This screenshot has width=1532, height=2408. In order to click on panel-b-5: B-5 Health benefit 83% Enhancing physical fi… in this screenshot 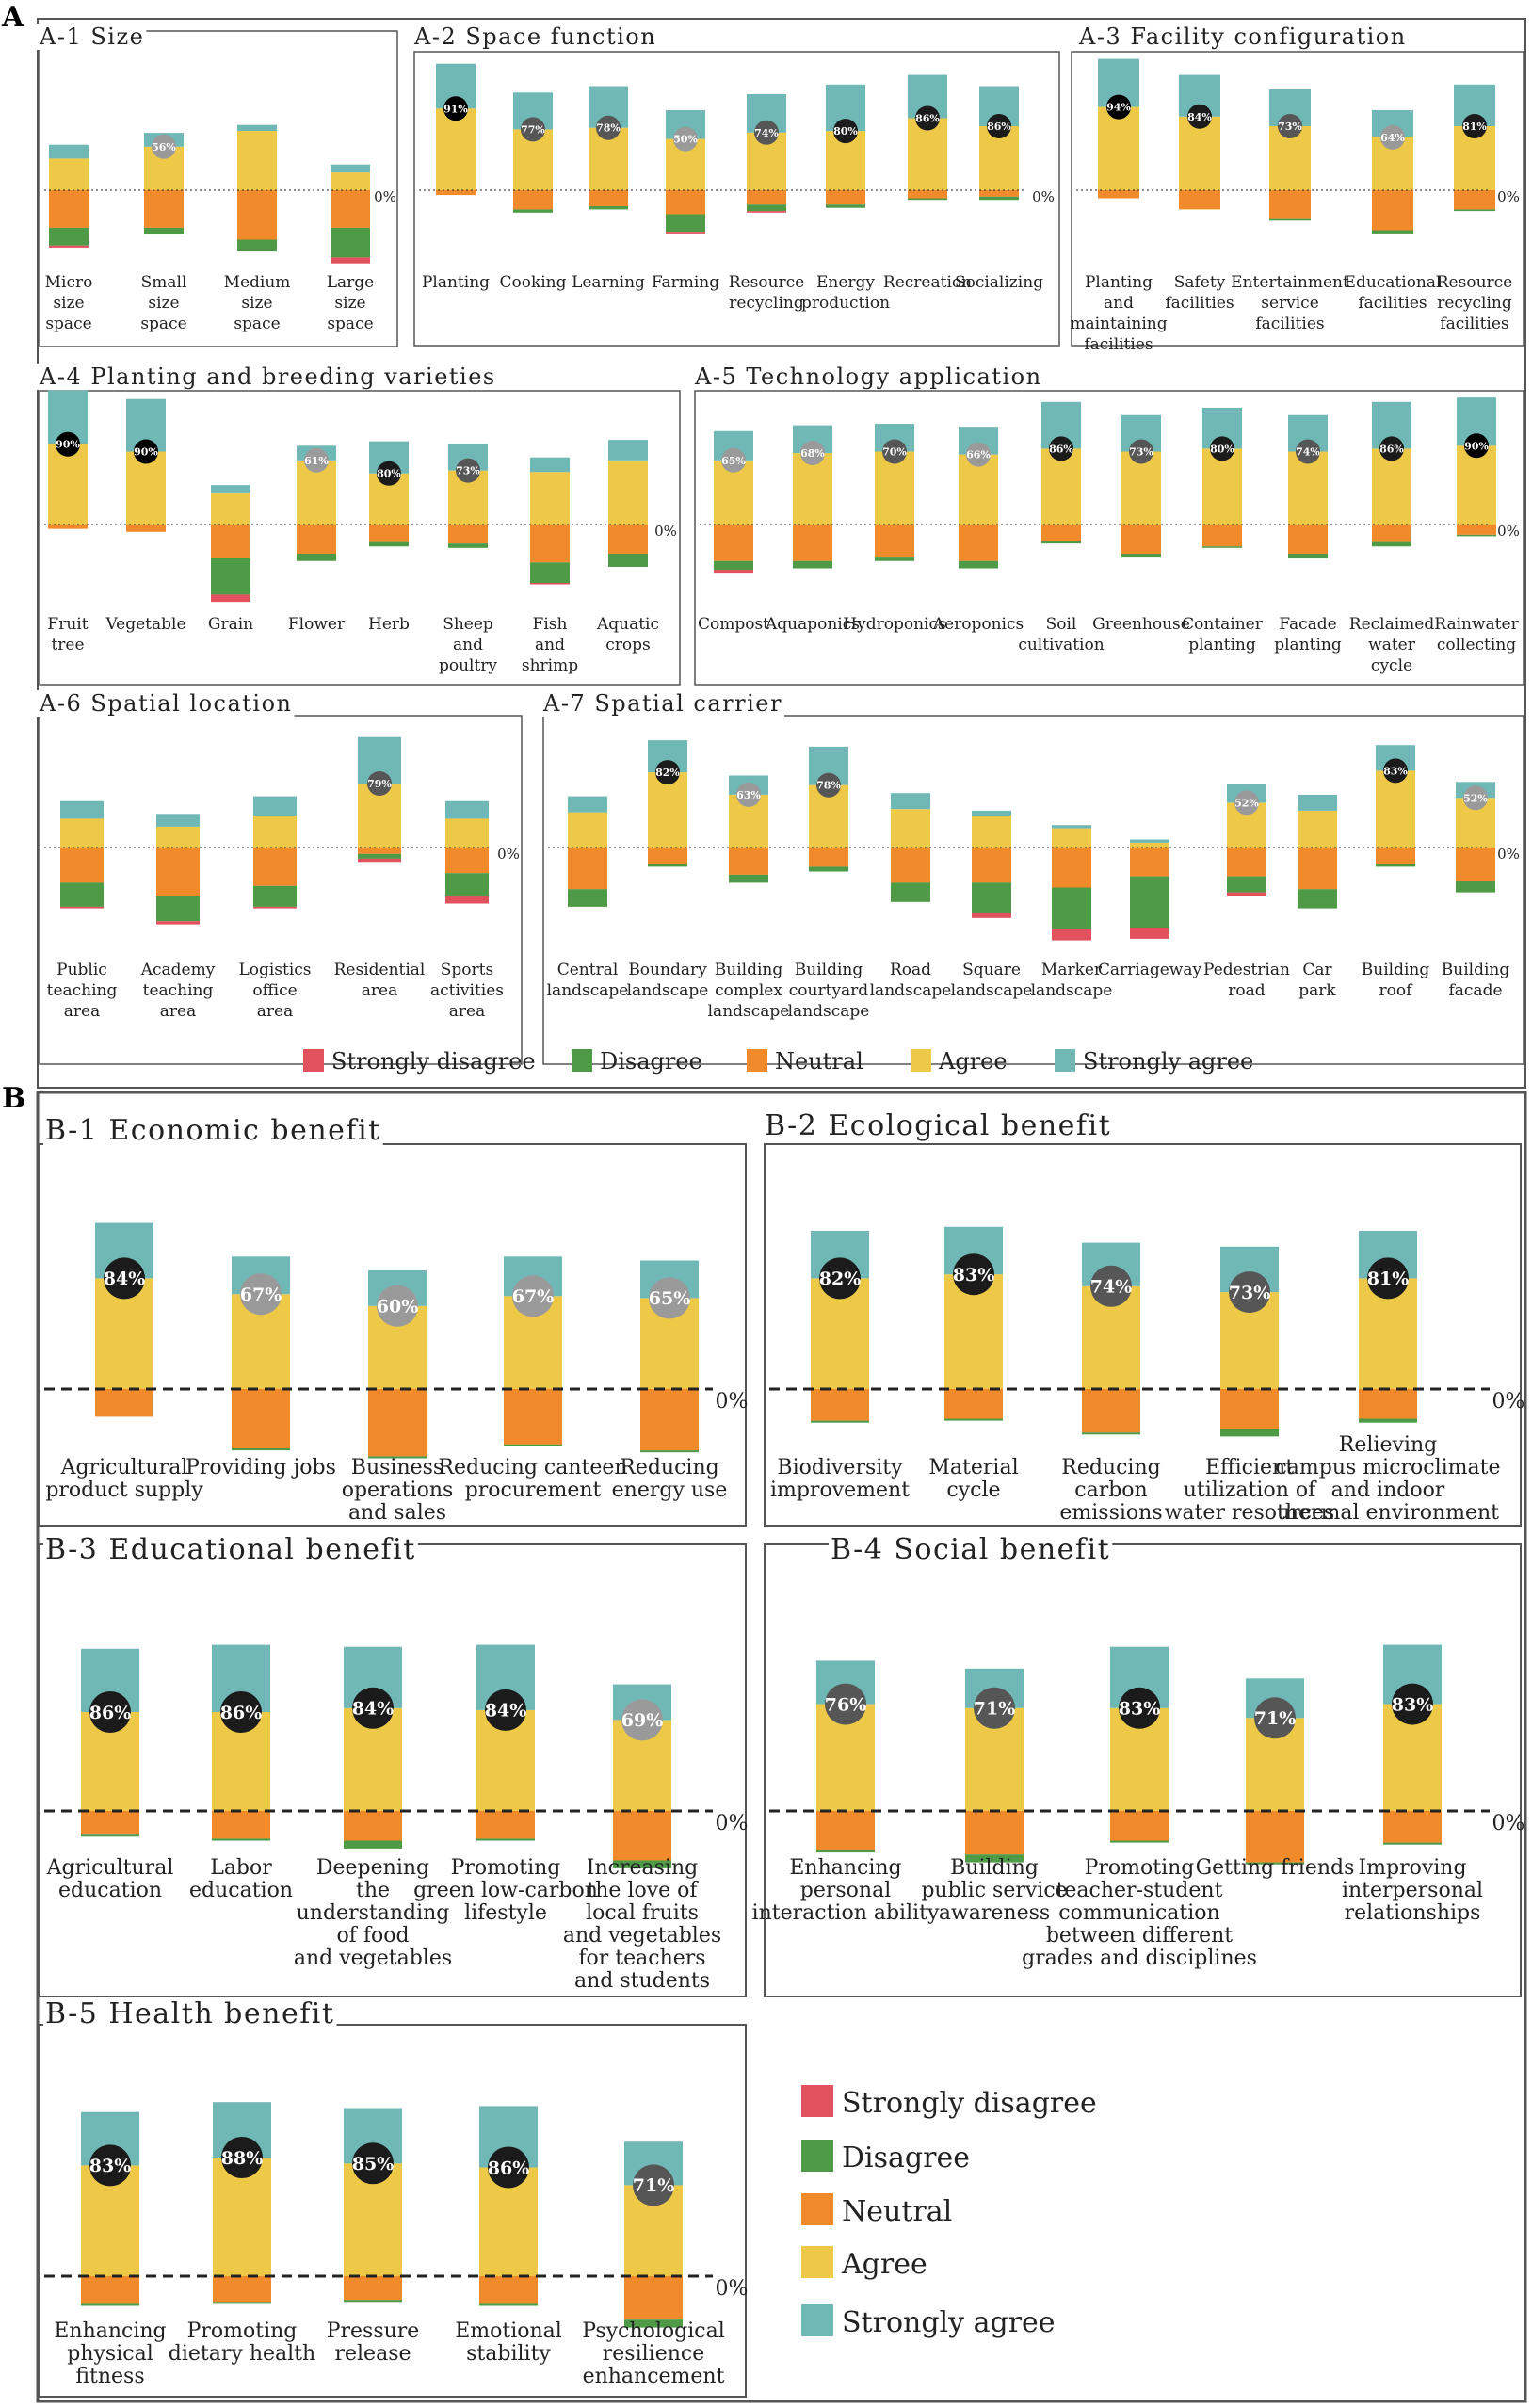, I will do `click(393, 2197)`.